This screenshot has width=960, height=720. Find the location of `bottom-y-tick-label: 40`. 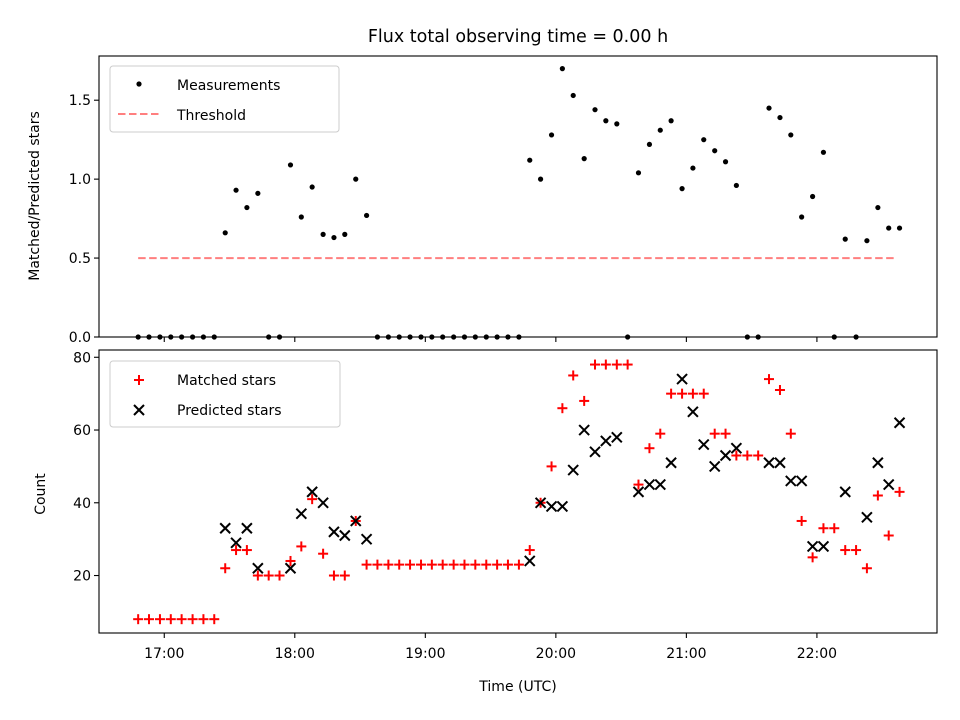

bottom-y-tick-label: 40 is located at coordinates (82, 504).